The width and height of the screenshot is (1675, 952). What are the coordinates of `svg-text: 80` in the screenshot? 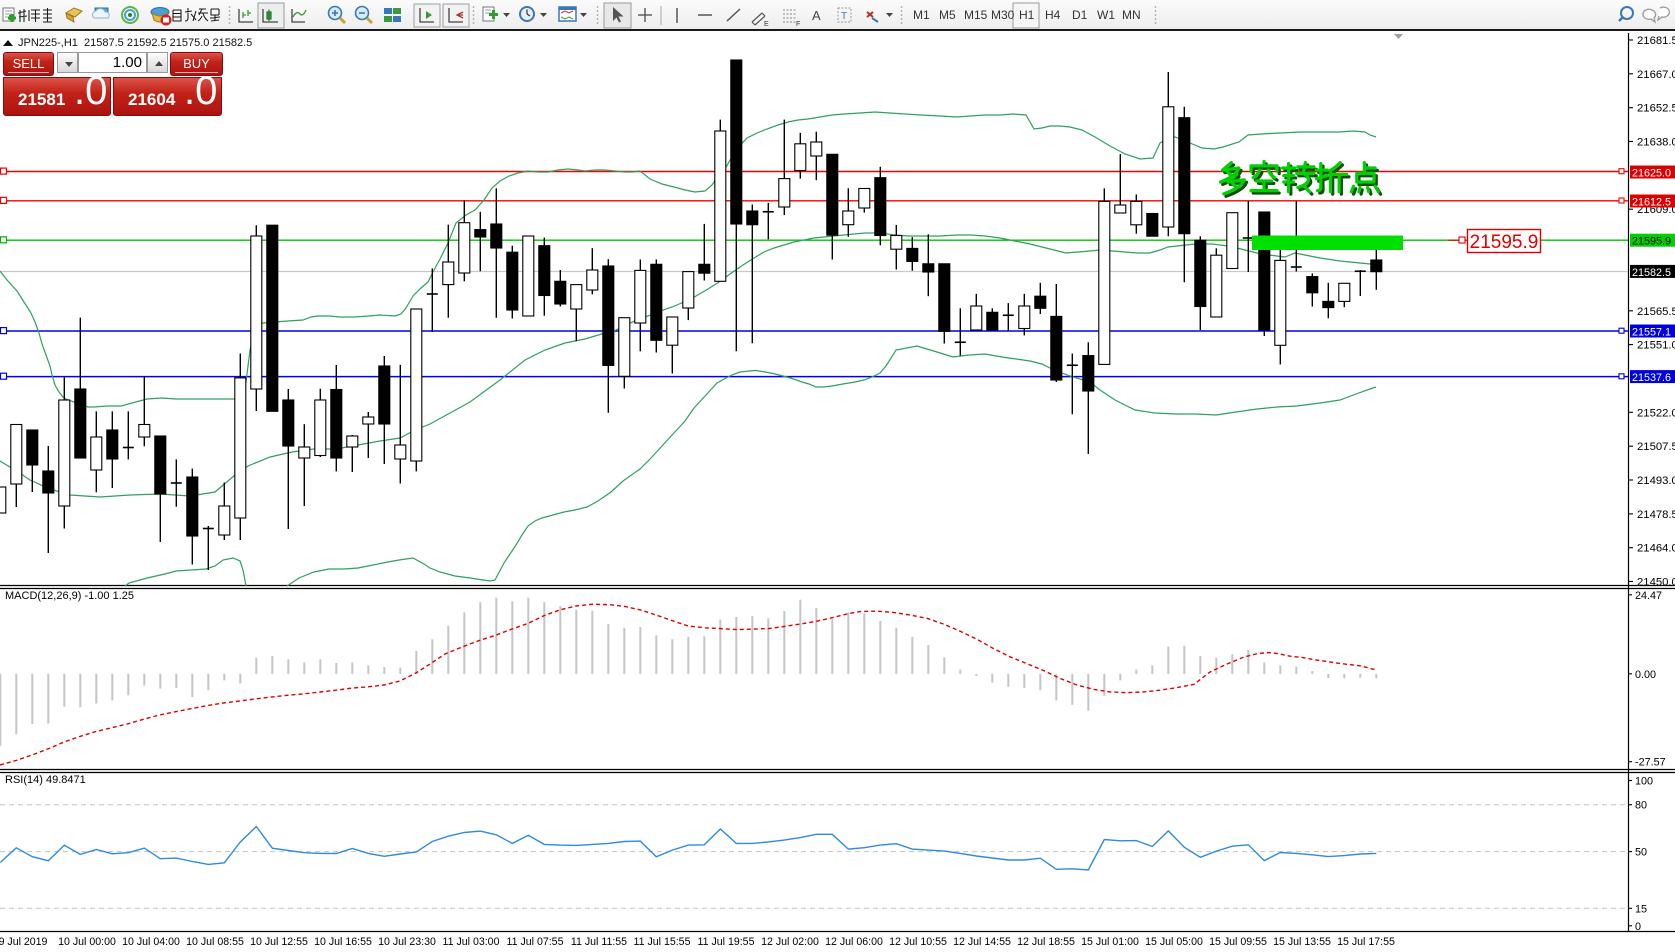 It's located at (1641, 806).